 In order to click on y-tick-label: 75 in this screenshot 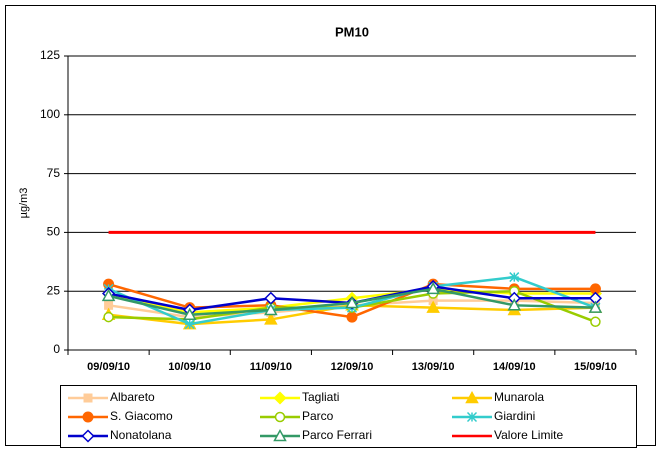, I will do `click(54, 173)`.